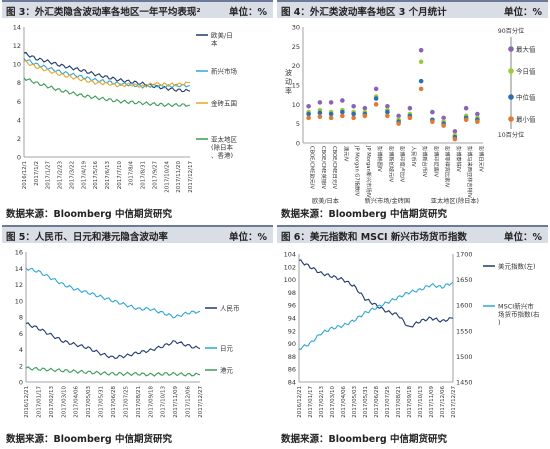  Describe the element at coordinates (443, 402) in the screenshot. I see `x-tick-label: 2017/12/06` at that location.